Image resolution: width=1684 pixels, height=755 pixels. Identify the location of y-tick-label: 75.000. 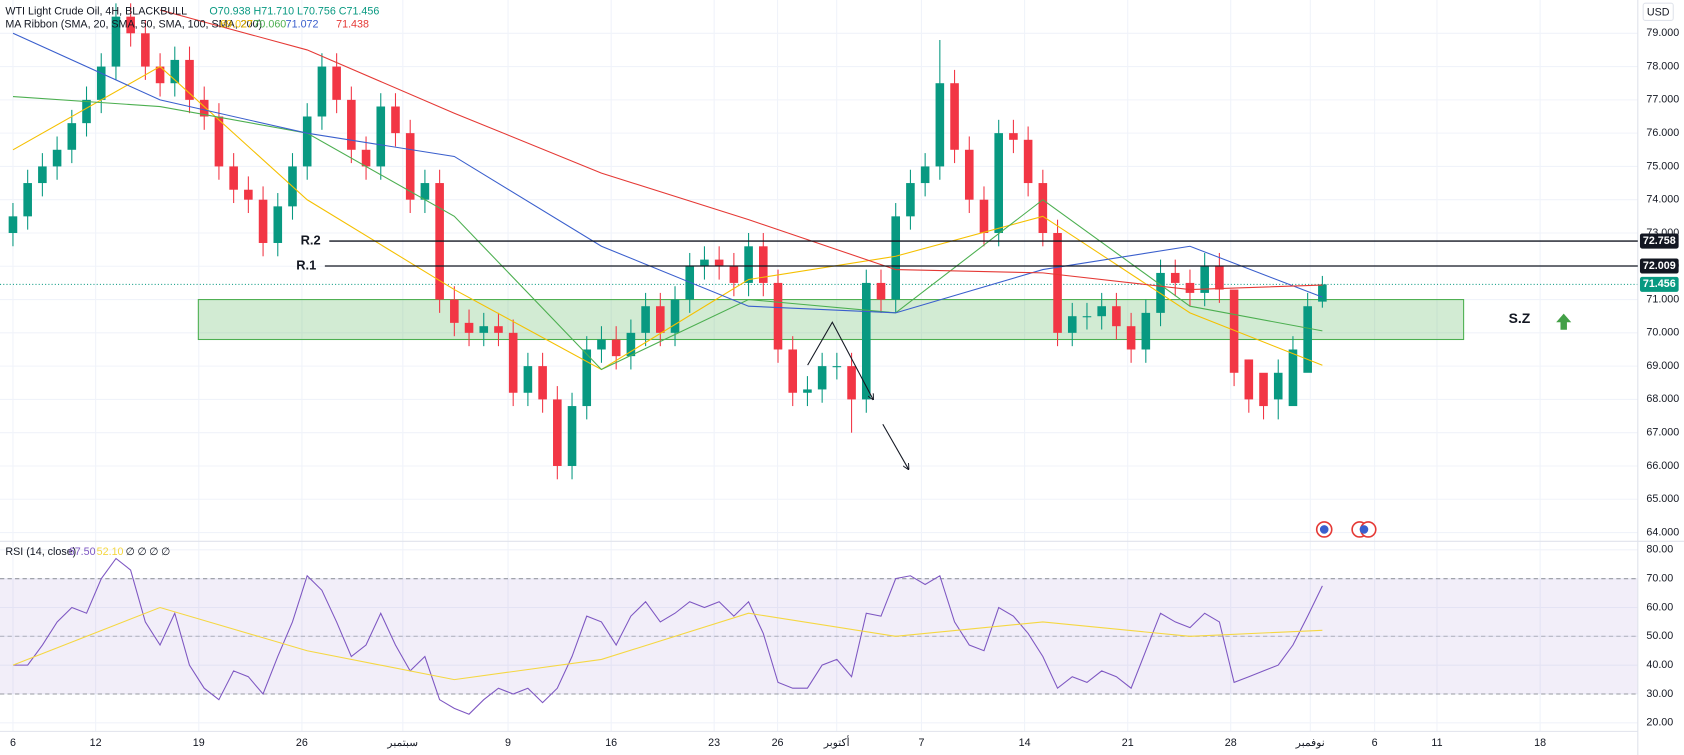
(1662, 166).